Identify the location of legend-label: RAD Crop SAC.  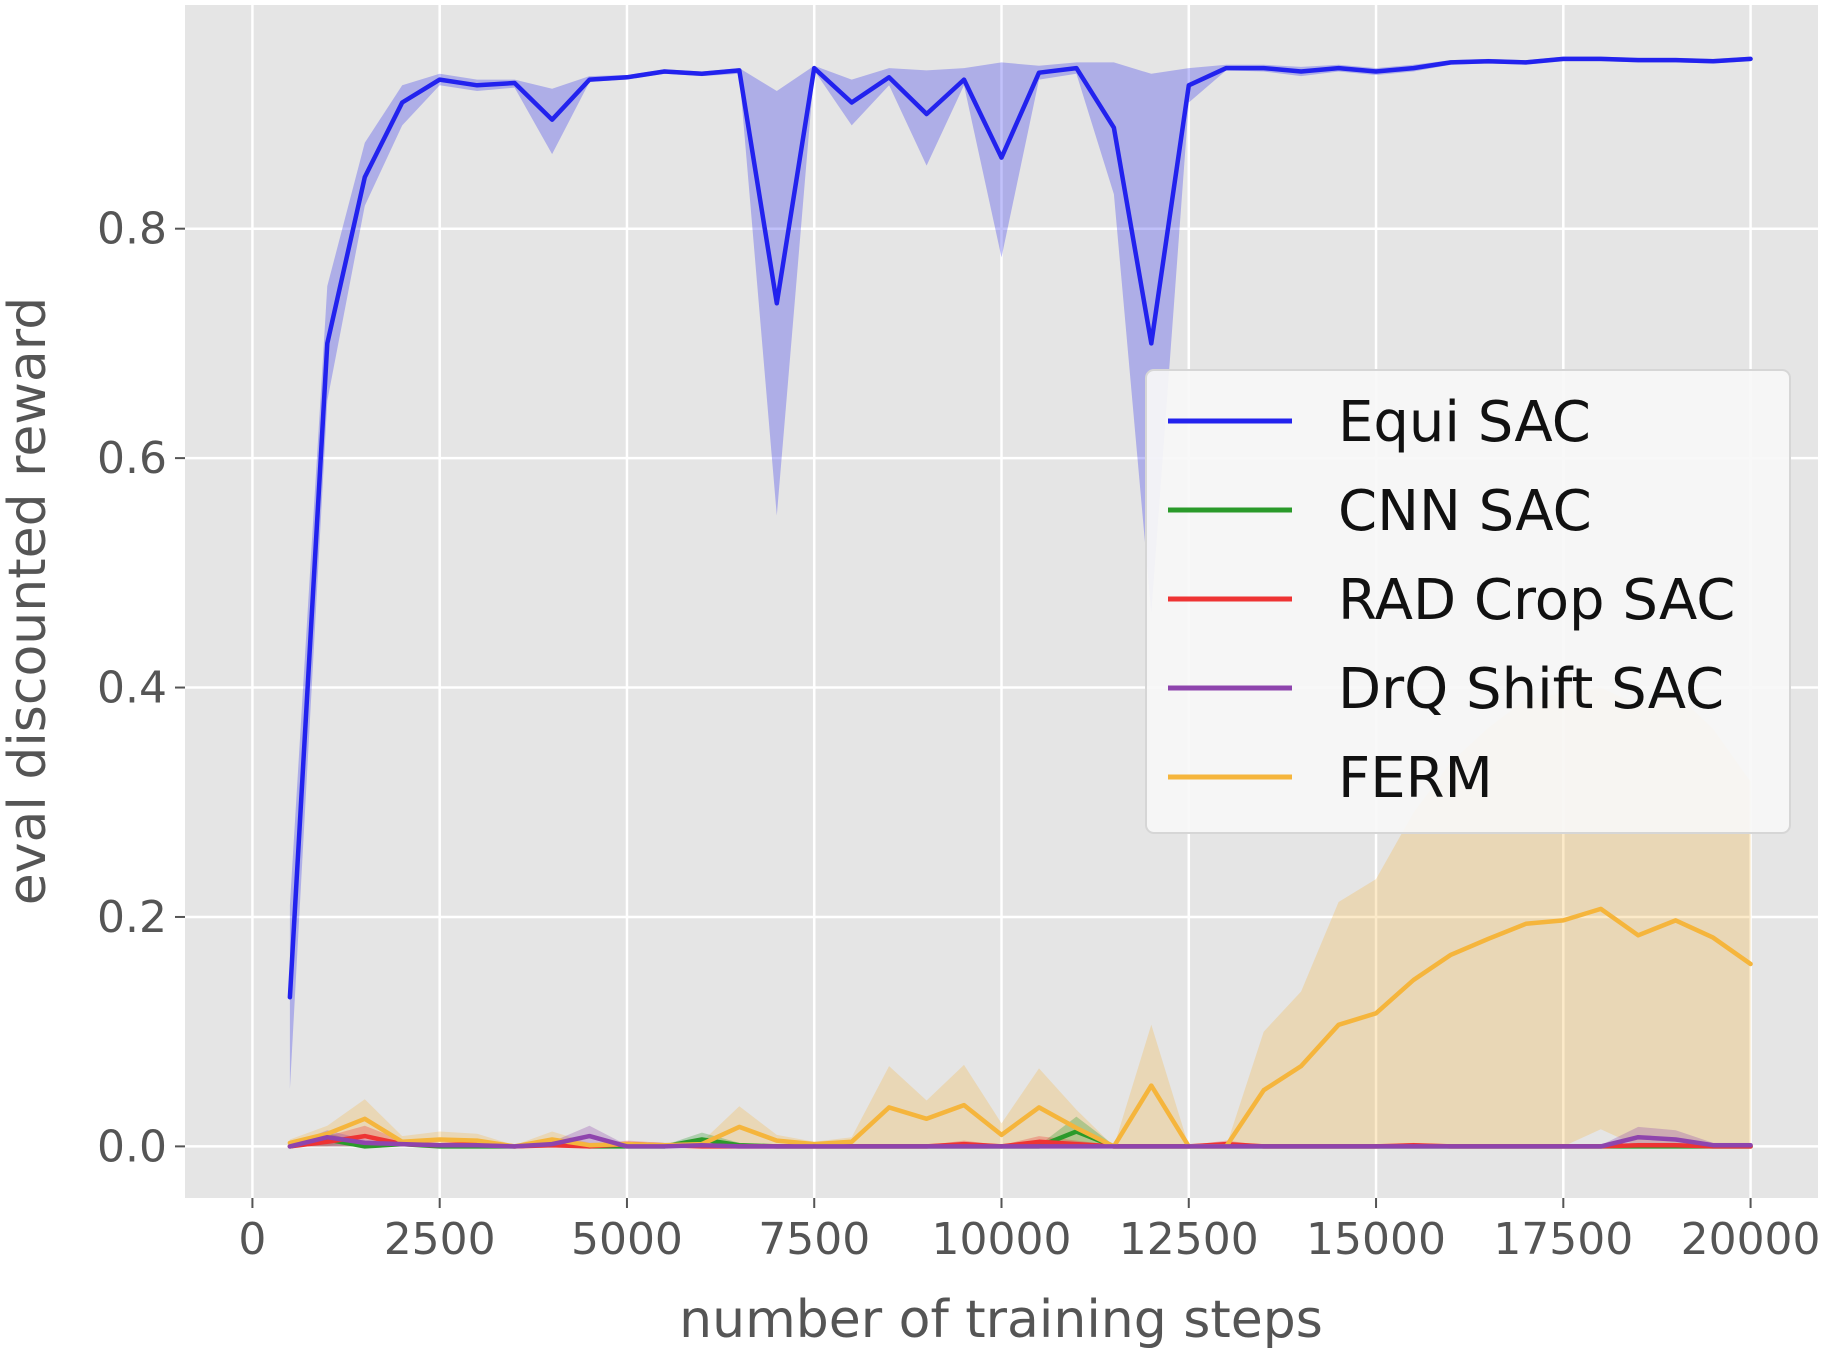
(1536, 600).